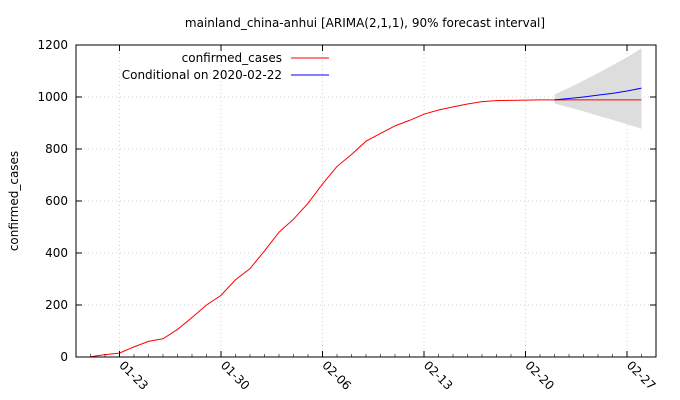 The image size is (680, 400). I want to click on y-tick-label: 200, so click(56, 305).